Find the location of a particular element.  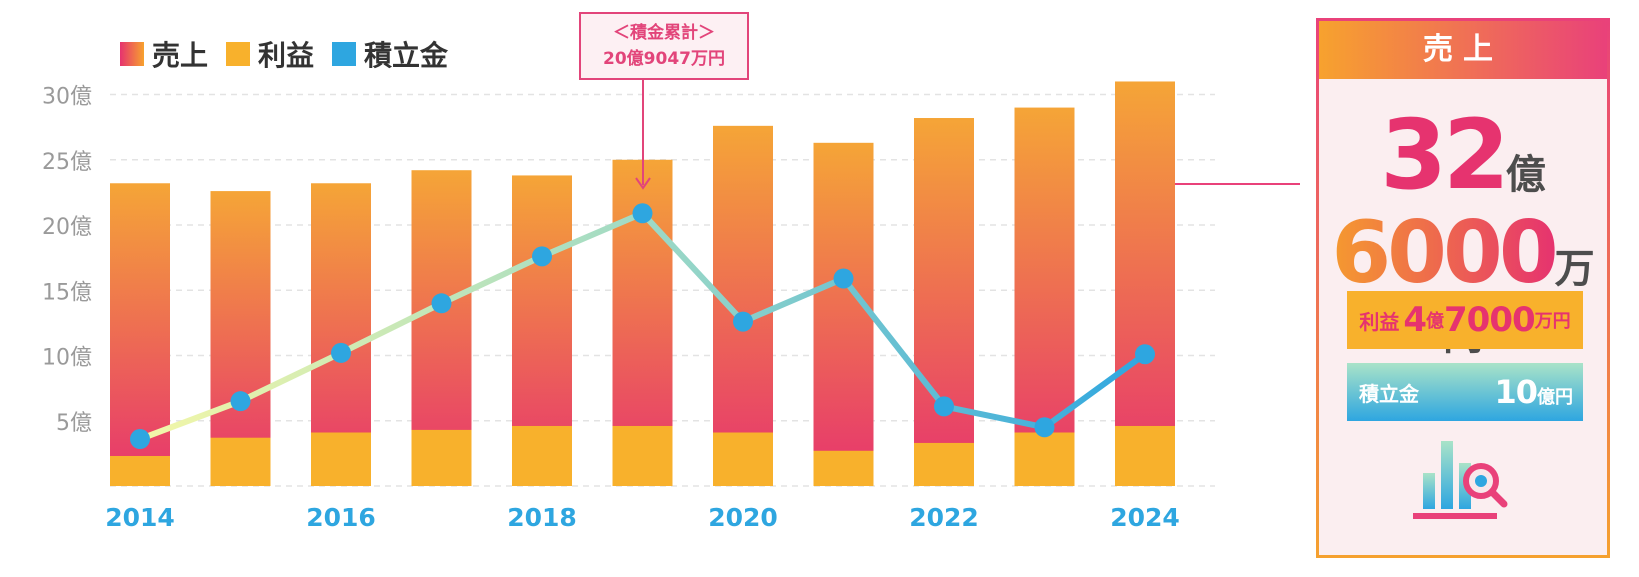

sales-man-number: 6000 is located at coordinates (1444, 253).